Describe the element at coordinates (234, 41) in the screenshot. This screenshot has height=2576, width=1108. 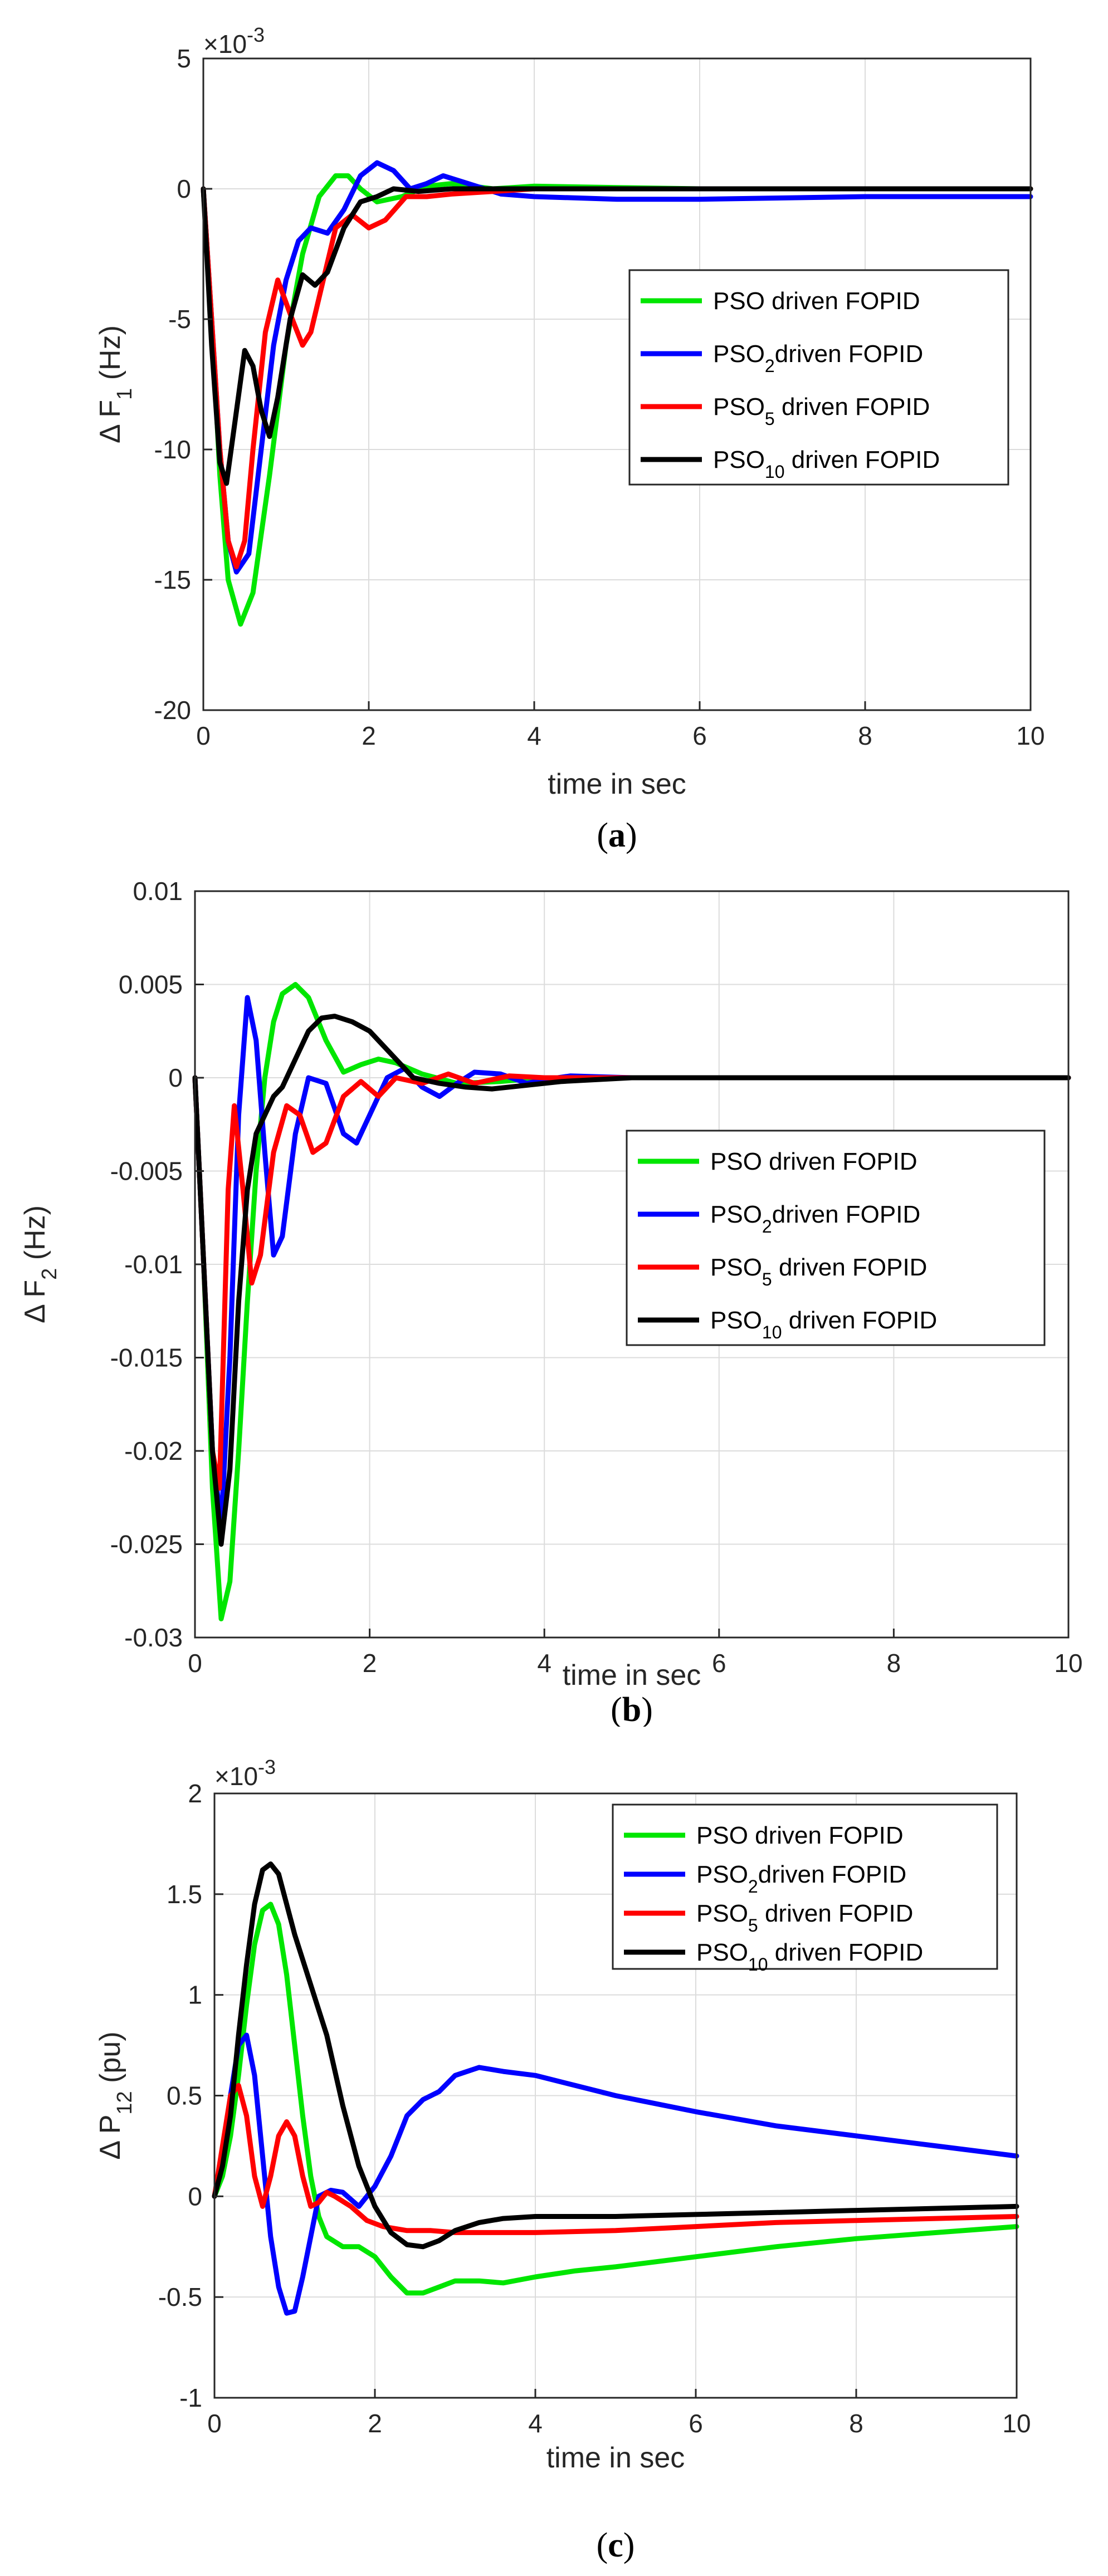
I see `chart-a-exponent: ×10⁻³` at that location.